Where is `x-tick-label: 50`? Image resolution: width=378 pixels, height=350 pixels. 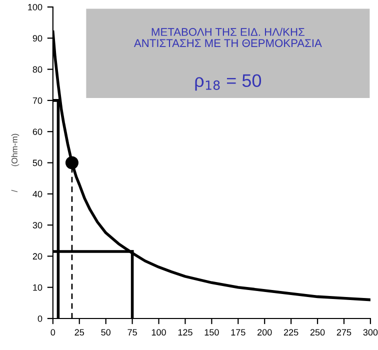 x-tick-label: 50 is located at coordinates (106, 332).